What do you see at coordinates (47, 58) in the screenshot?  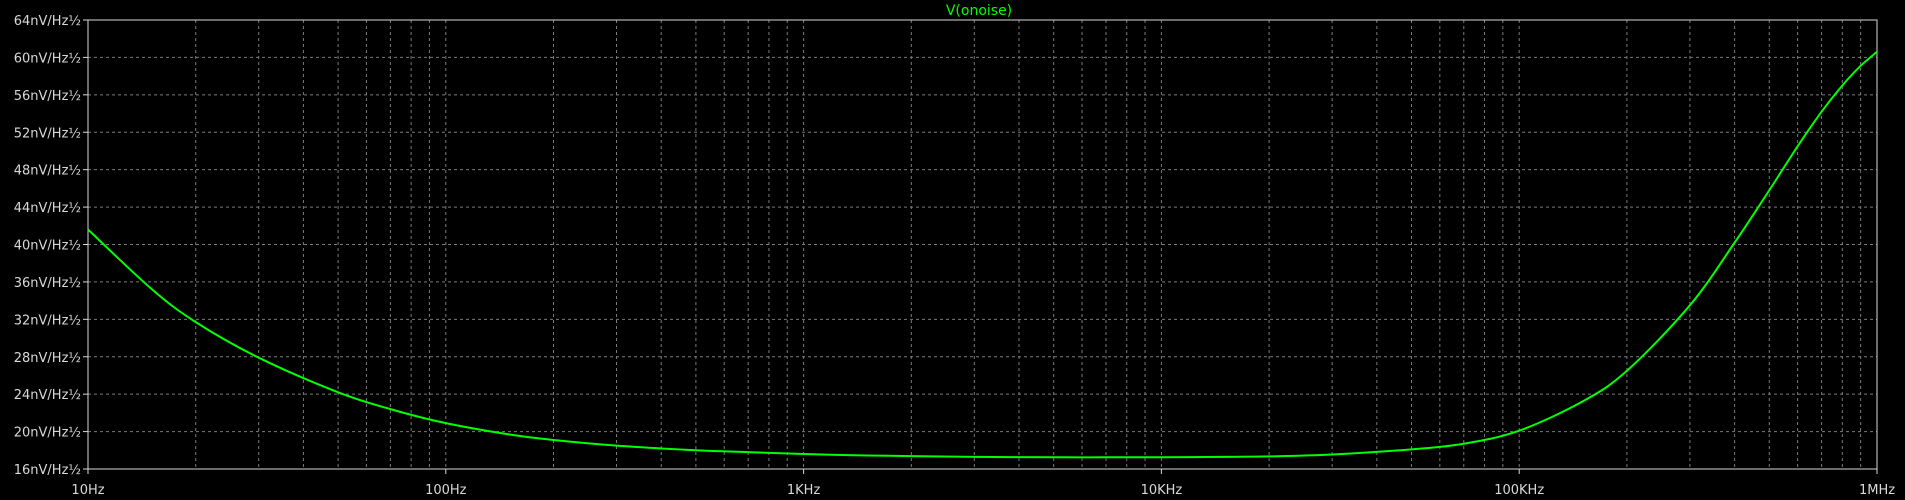 I see `y-tick-label: 60nV/Hz½` at bounding box center [47, 58].